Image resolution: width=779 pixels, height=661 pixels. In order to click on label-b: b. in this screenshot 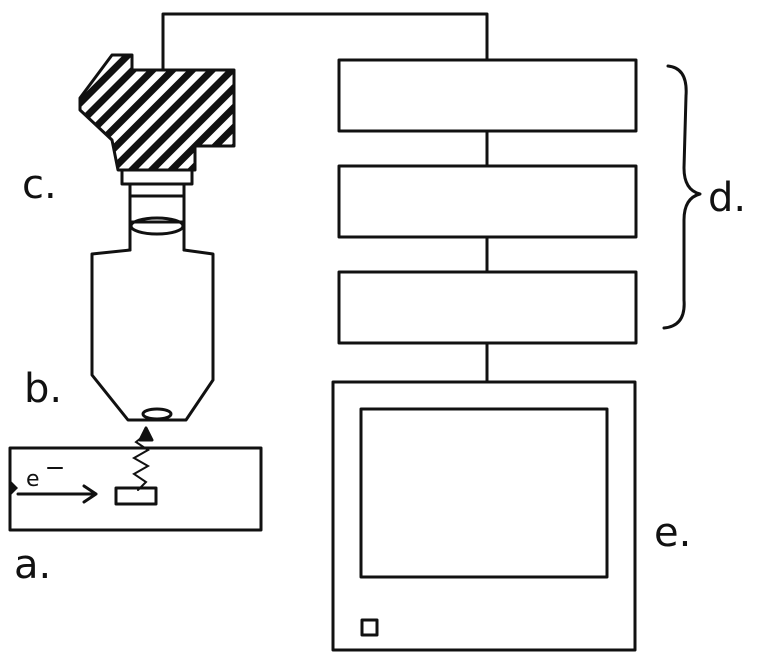, I will do `click(43, 389)`.